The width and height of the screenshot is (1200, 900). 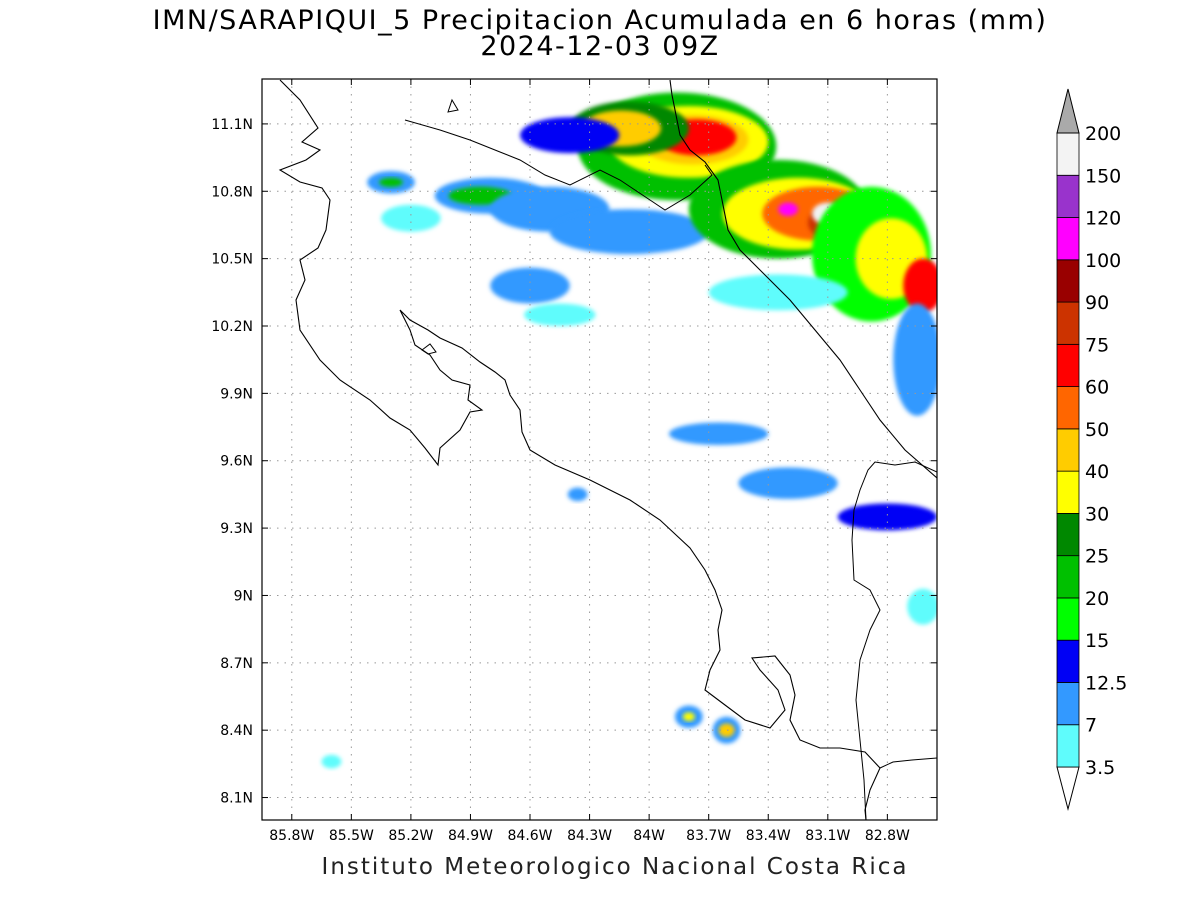 What do you see at coordinates (600, 46) in the screenshot?
I see `map-subtitle-date: 2024-12-03 09Z` at bounding box center [600, 46].